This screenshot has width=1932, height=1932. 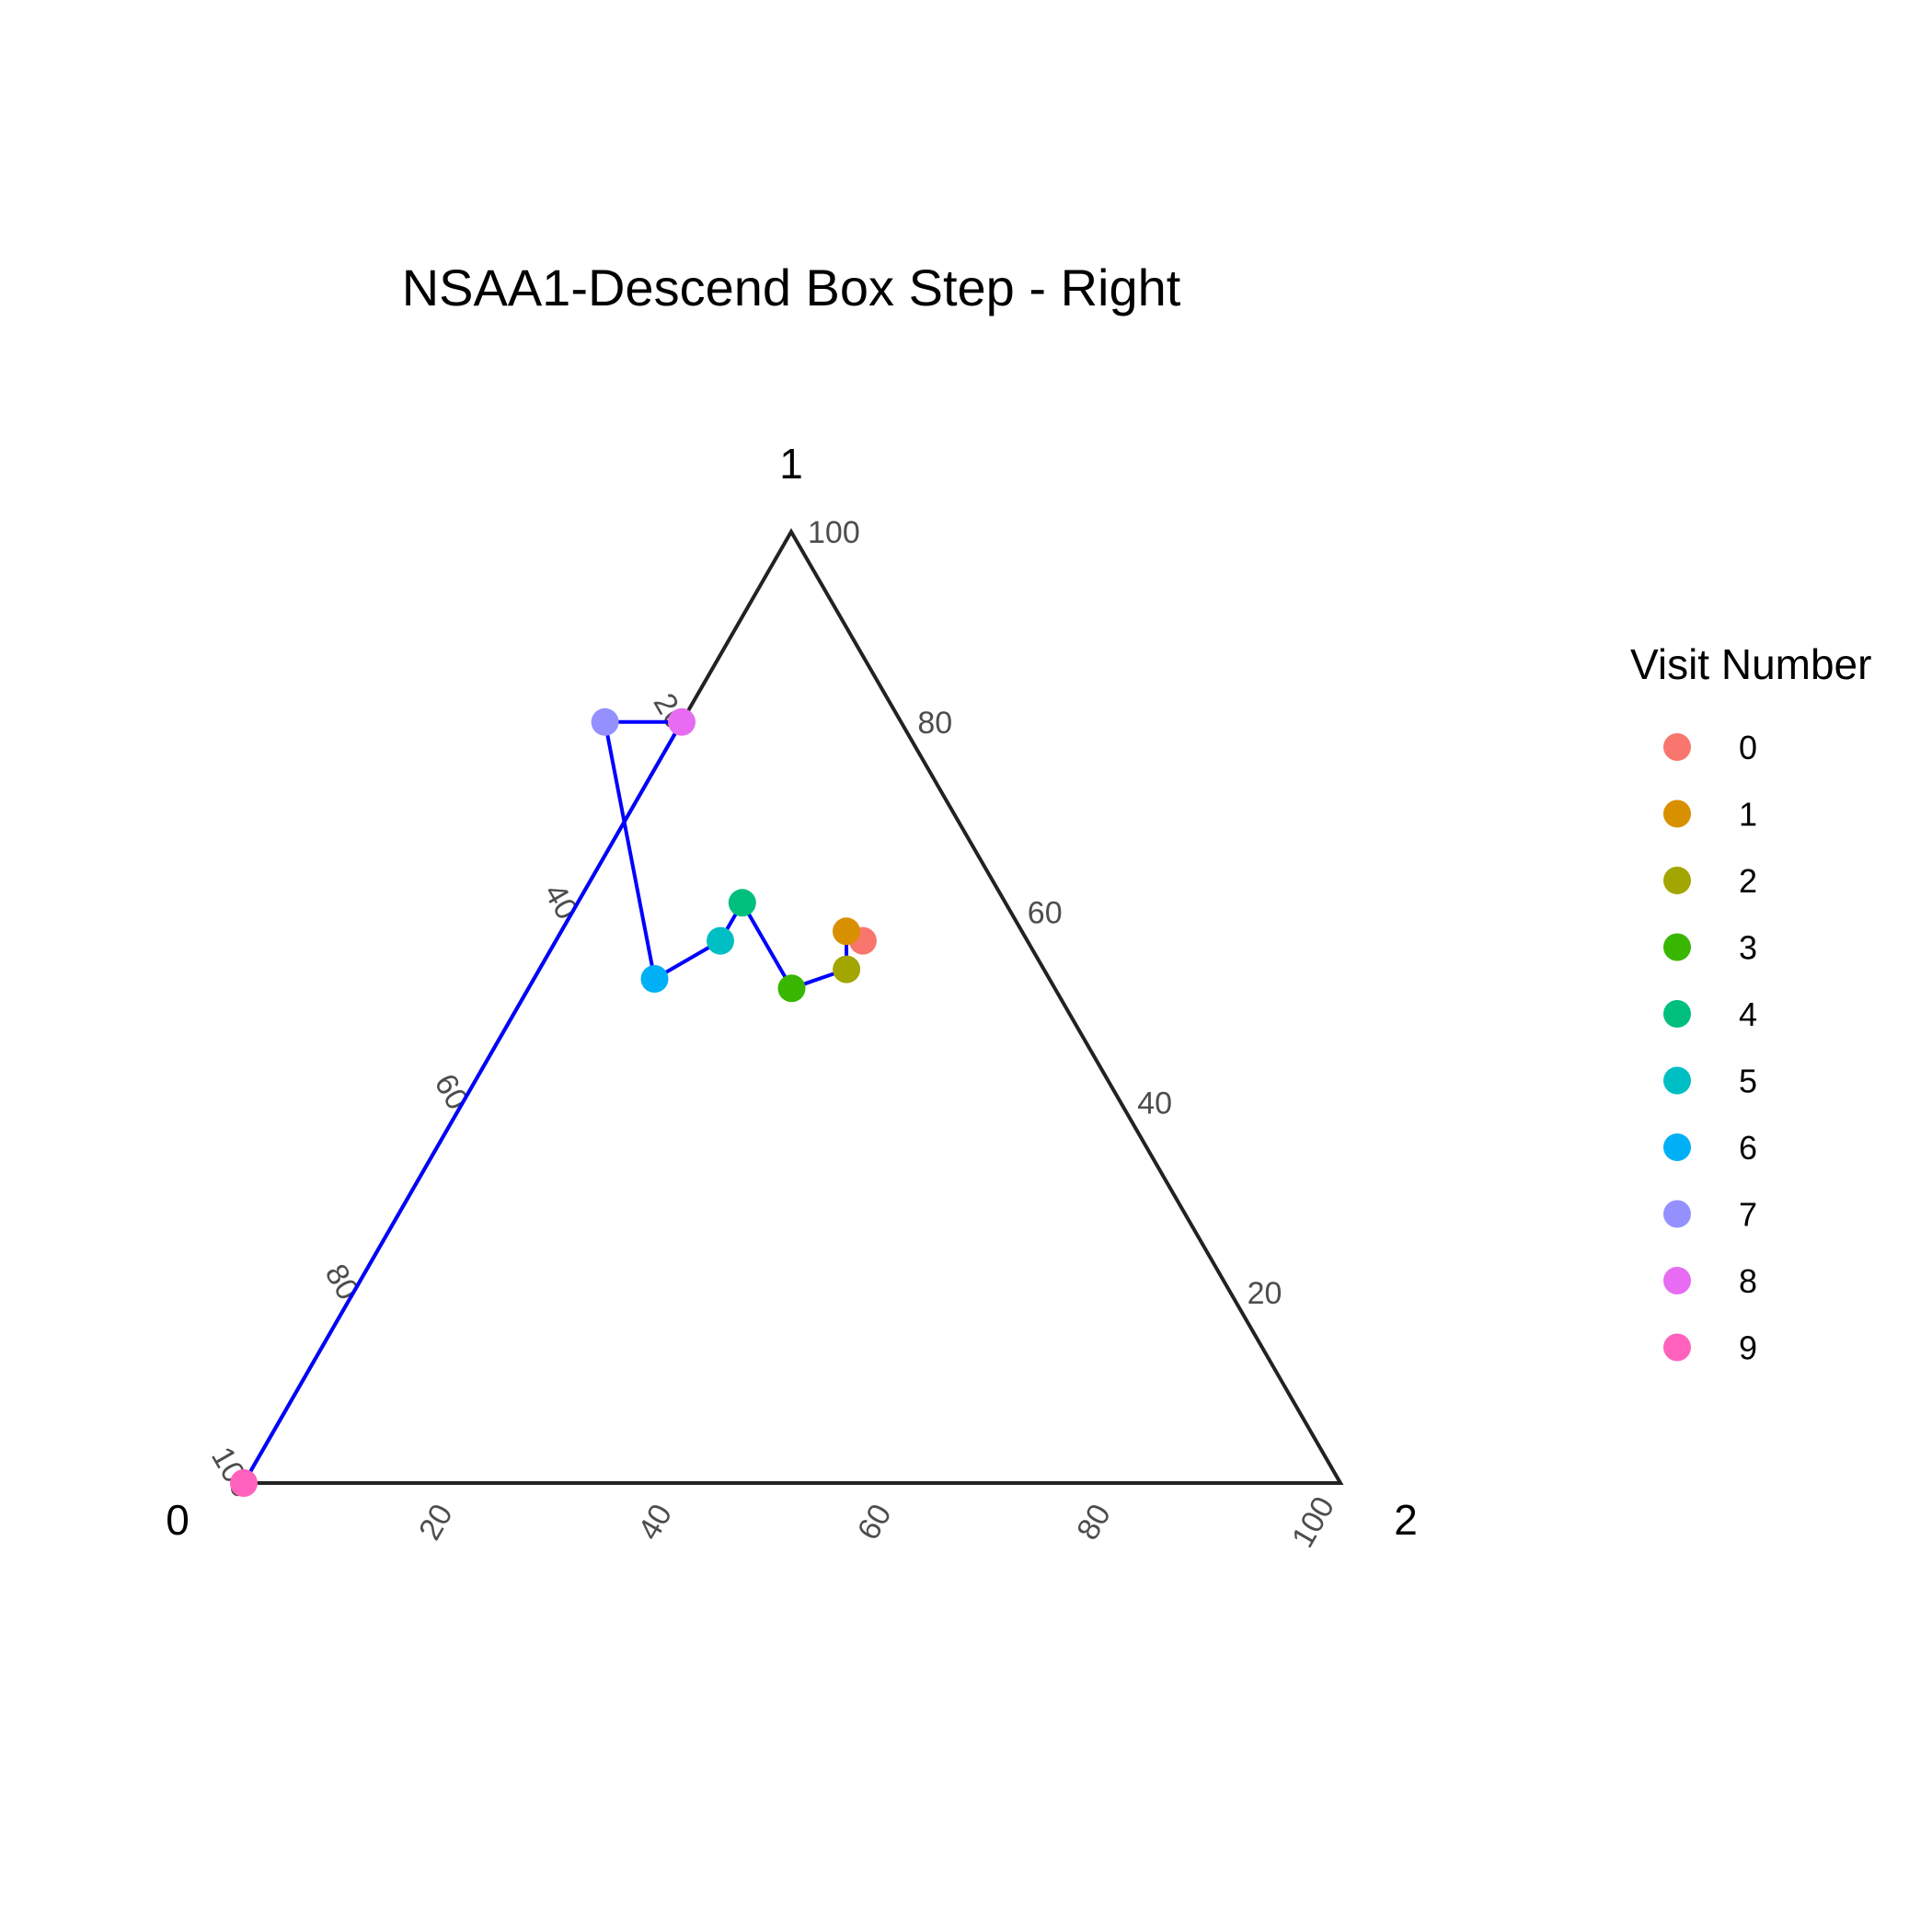 What do you see at coordinates (1748, 815) in the screenshot?
I see `legend-label-1: 1` at bounding box center [1748, 815].